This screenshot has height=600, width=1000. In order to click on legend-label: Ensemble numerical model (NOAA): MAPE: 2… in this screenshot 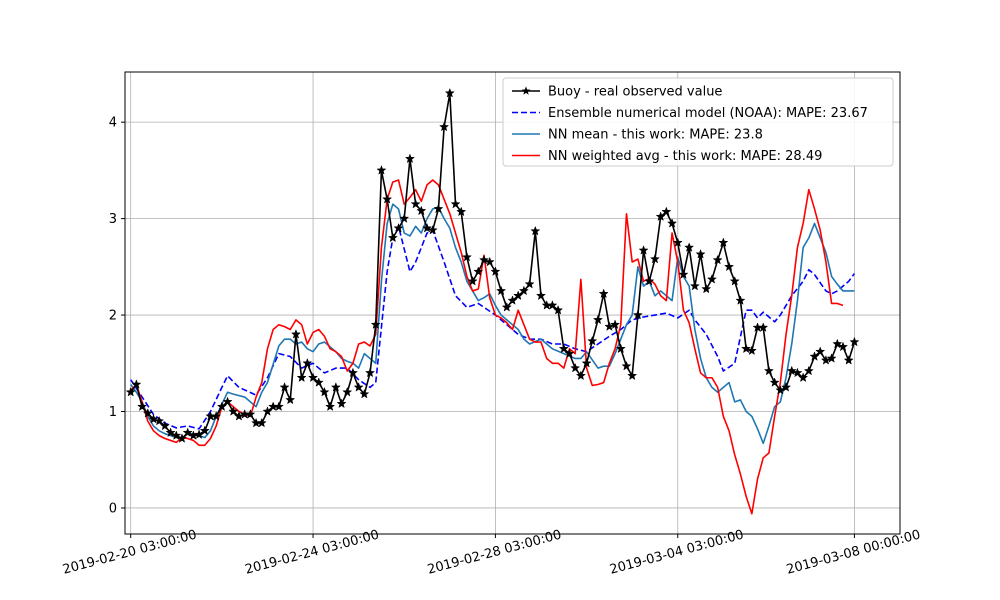, I will do `click(708, 113)`.